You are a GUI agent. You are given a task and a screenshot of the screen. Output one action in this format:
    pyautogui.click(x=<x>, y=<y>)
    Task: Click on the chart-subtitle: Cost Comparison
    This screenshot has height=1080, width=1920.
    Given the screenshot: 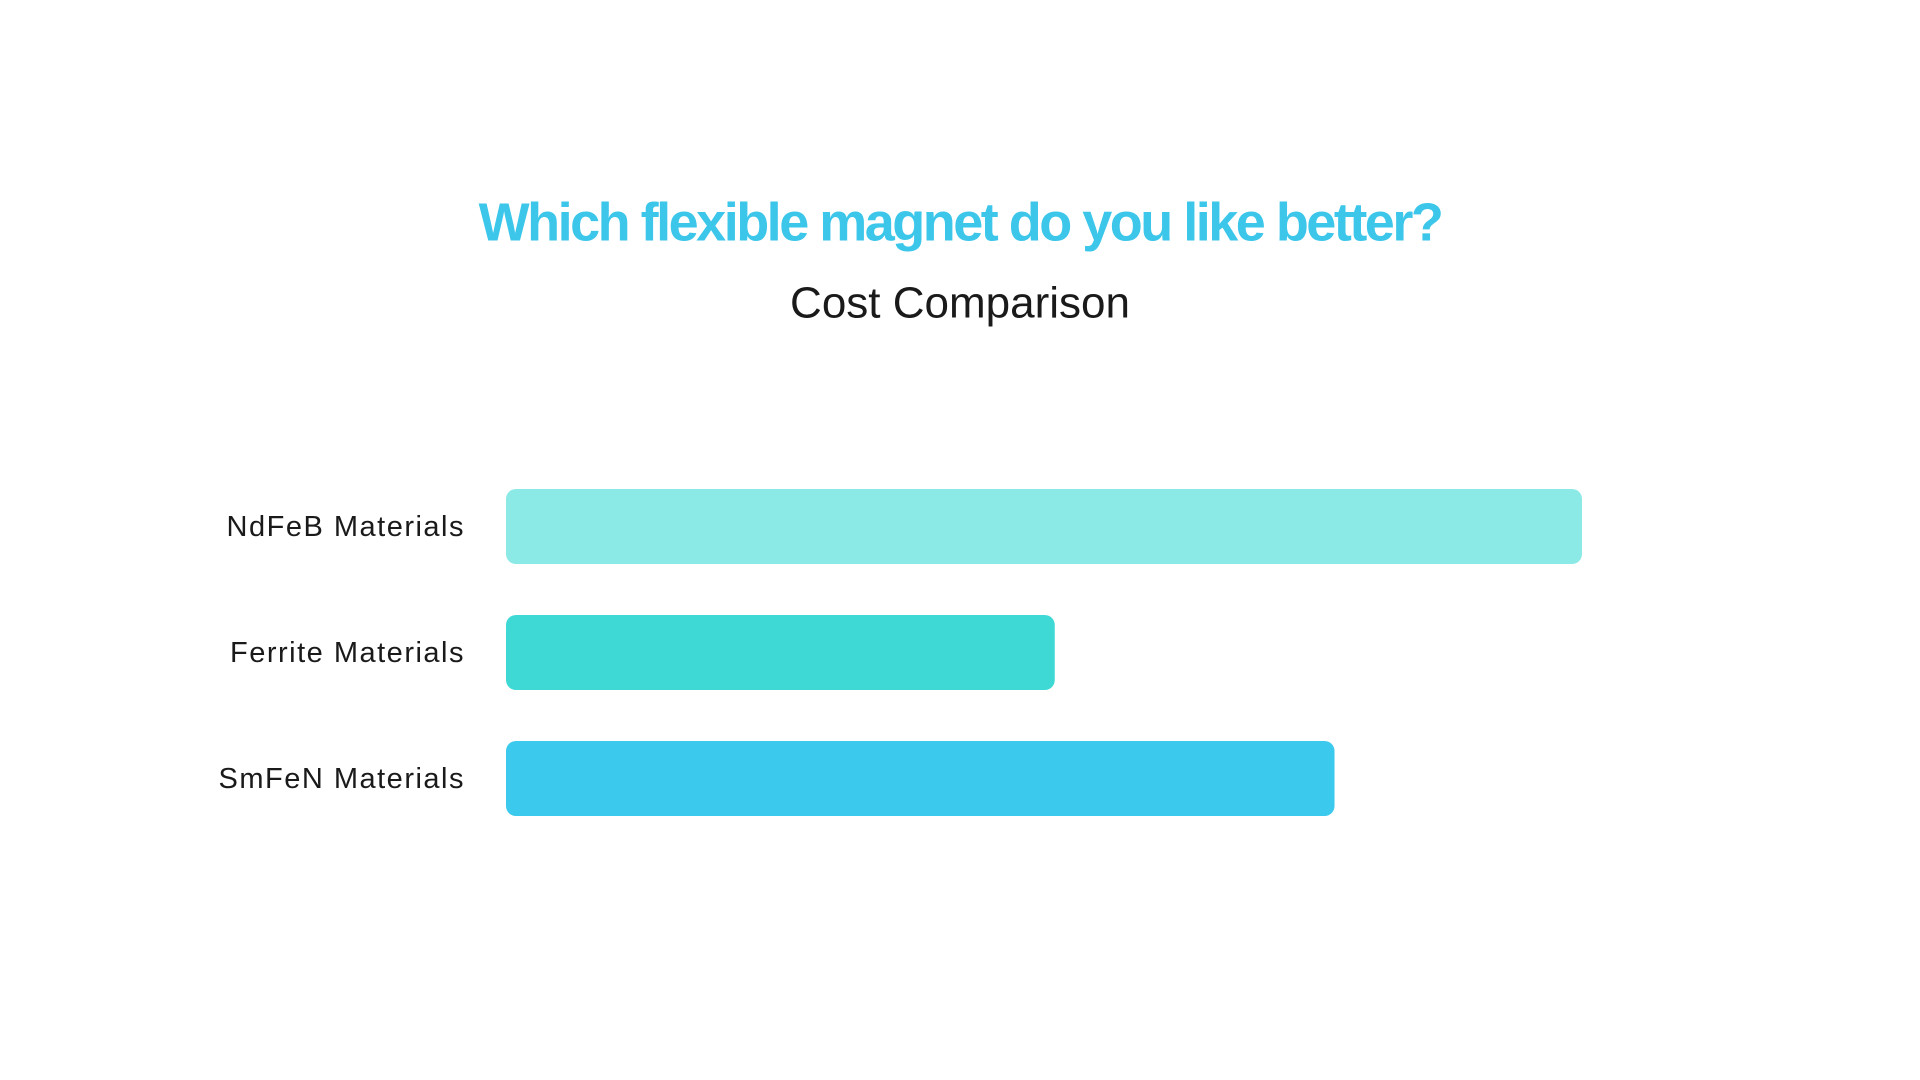 What is the action you would take?
    pyautogui.click(x=960, y=303)
    